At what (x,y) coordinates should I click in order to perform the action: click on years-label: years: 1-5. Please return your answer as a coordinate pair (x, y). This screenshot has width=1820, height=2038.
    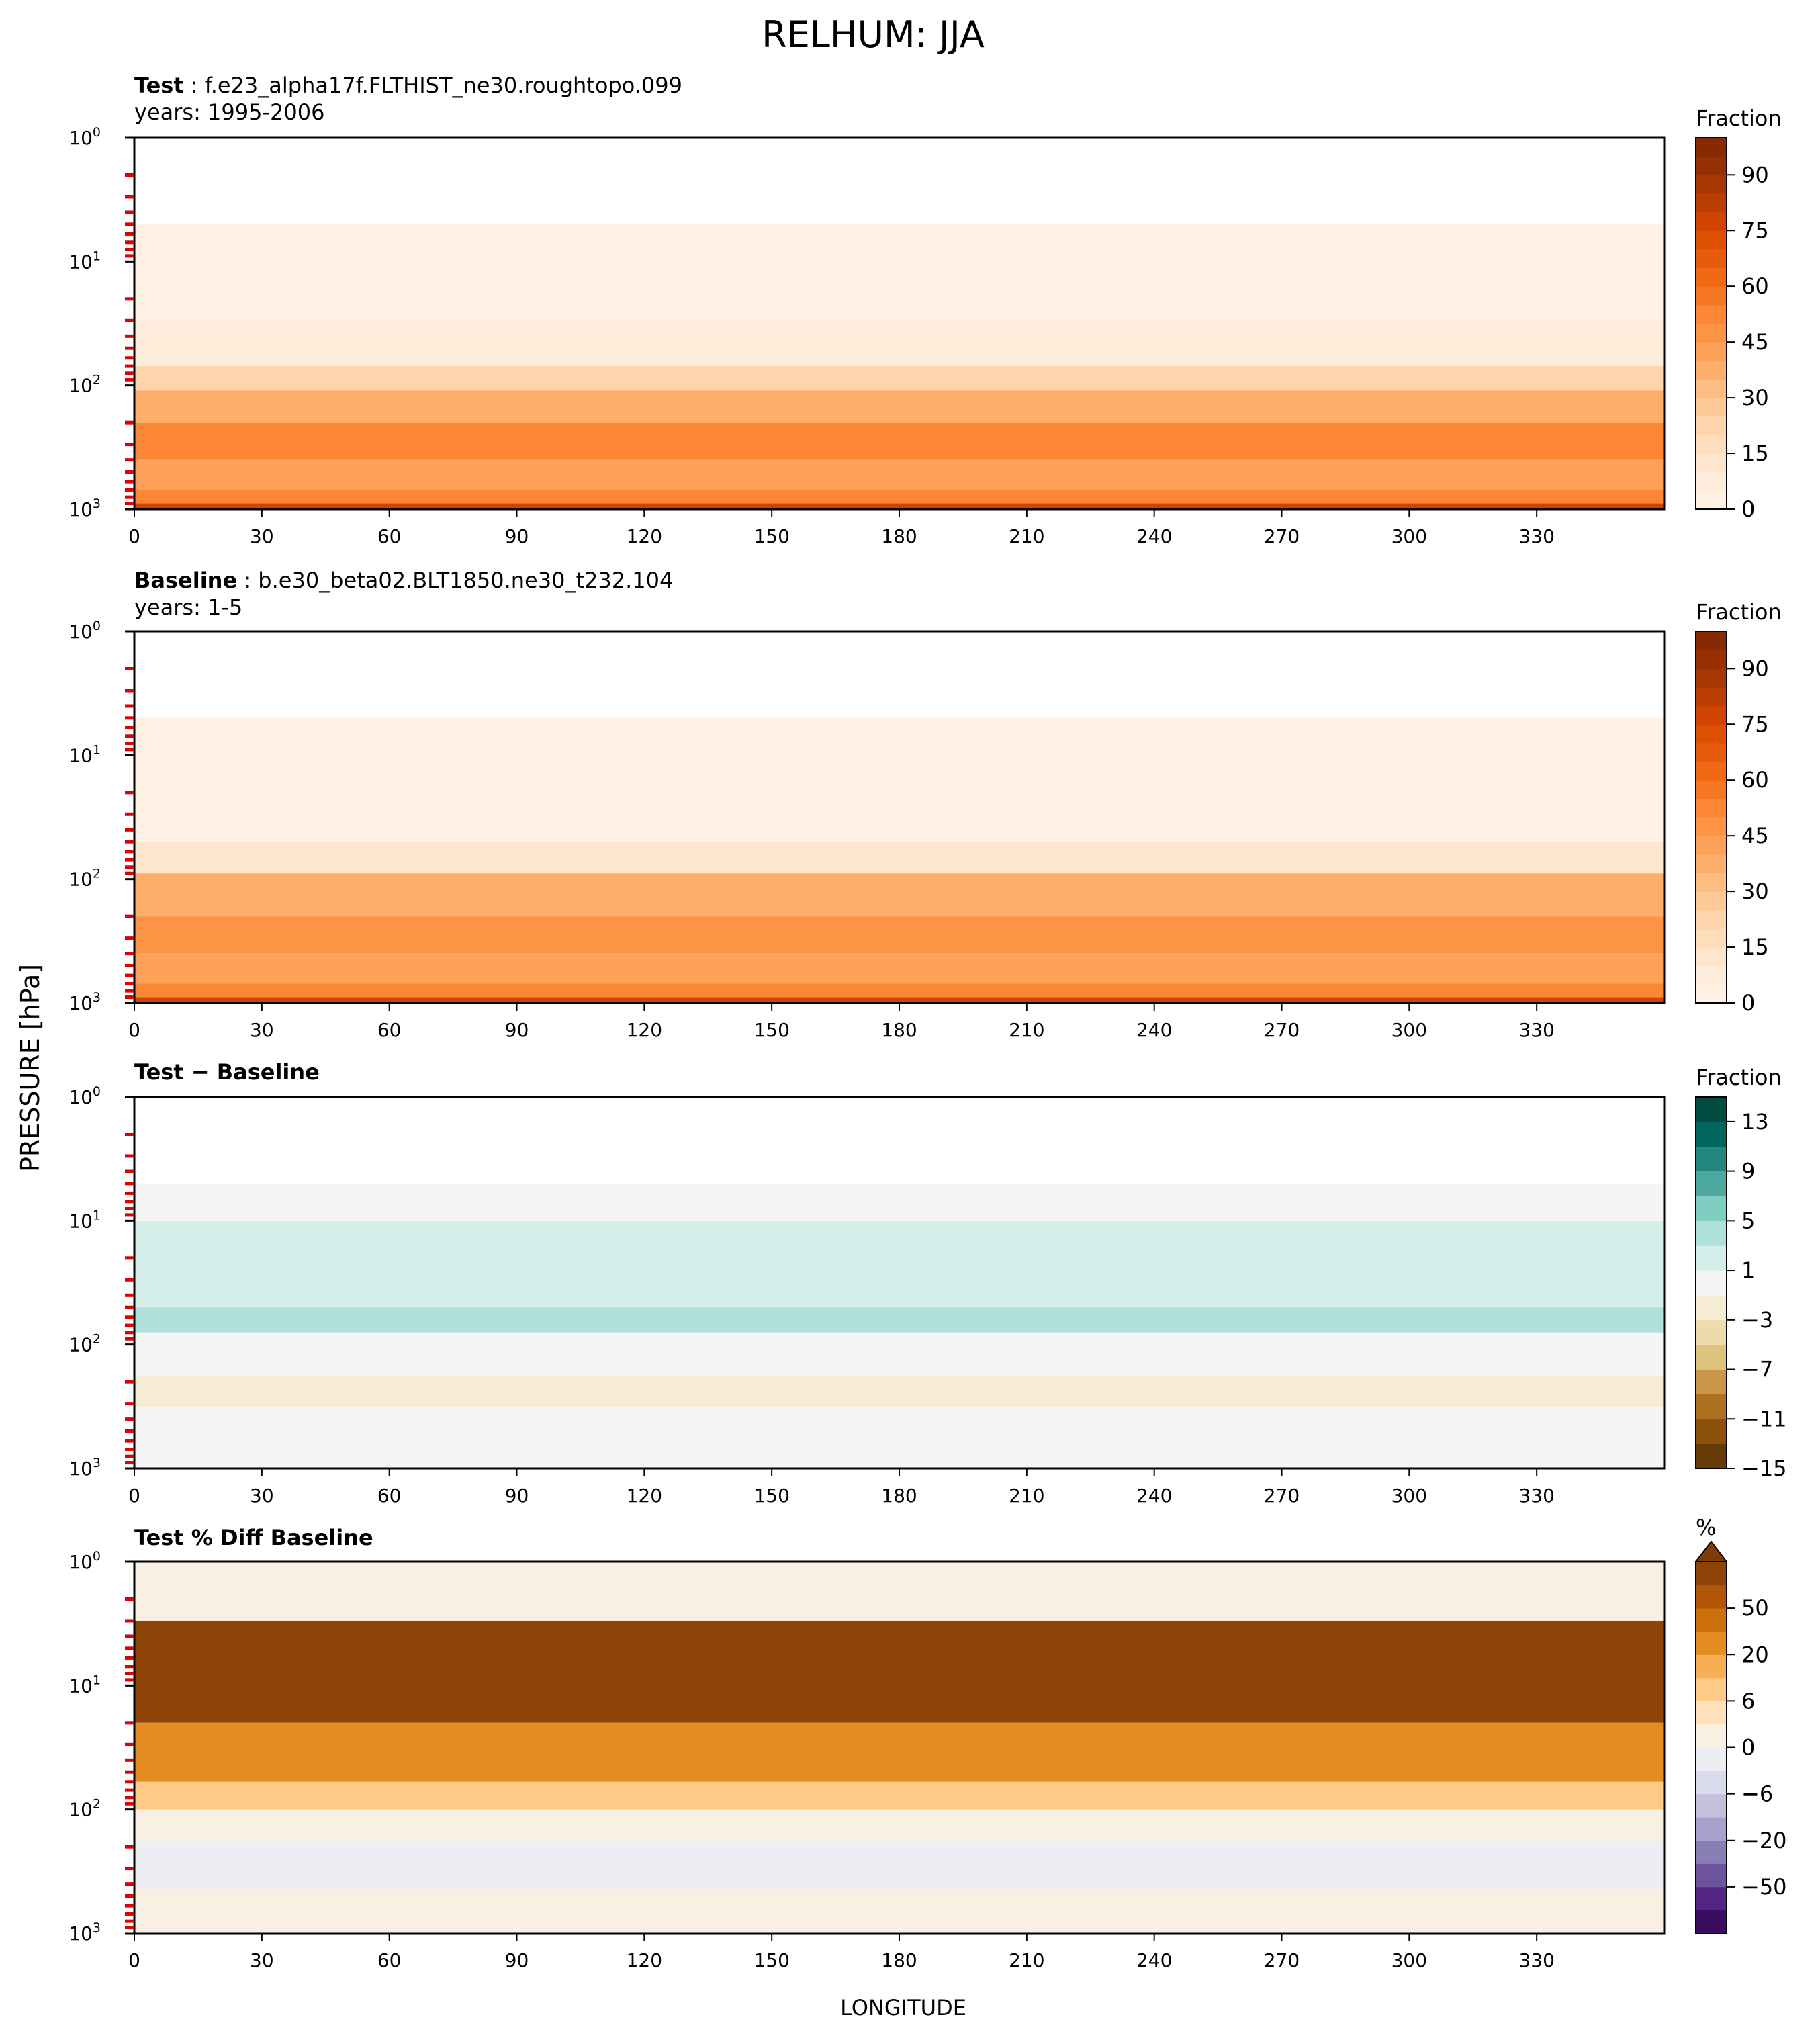
    Looking at the image, I should click on (188, 607).